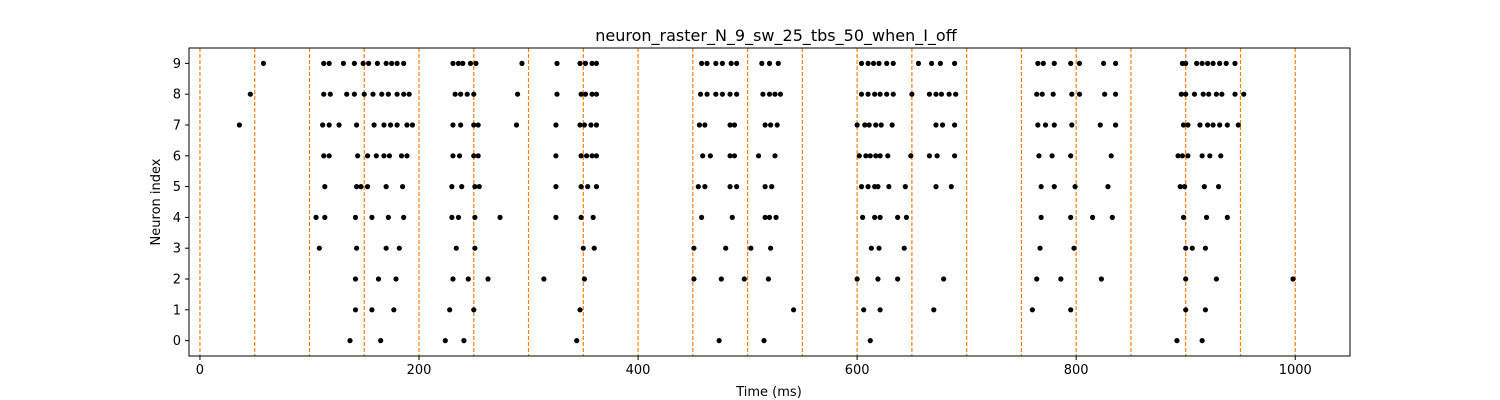 Image resolution: width=1500 pixels, height=400 pixels. Describe the element at coordinates (177, 187) in the screenshot. I see `y-tick-label: 5` at that location.